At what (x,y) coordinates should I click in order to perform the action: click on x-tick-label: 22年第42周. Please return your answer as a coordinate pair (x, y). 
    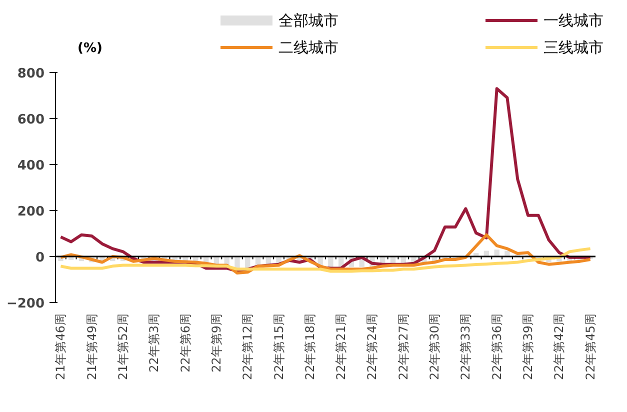
    Looking at the image, I should click on (559, 346).